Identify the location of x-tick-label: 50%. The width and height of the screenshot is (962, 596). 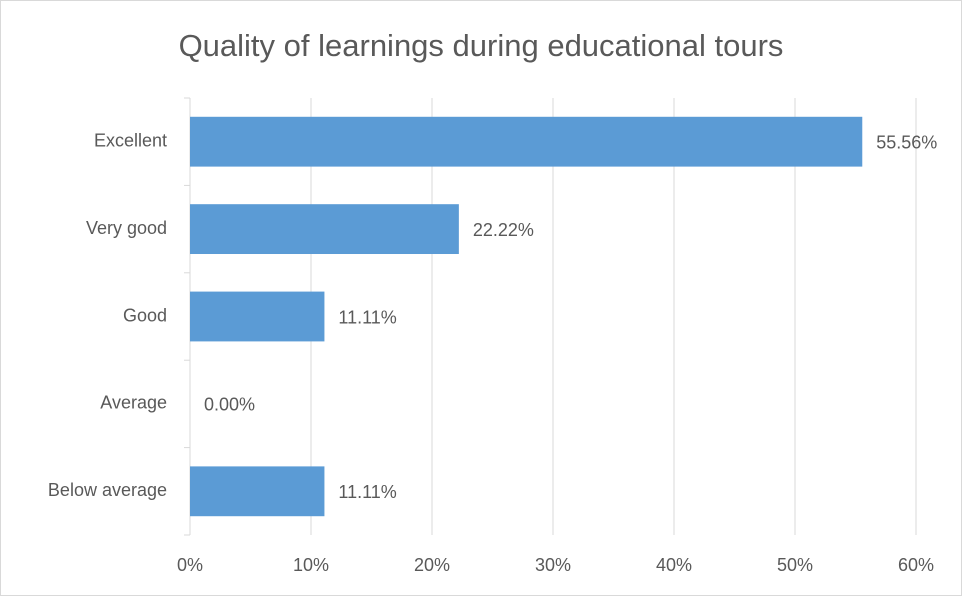
(795, 565).